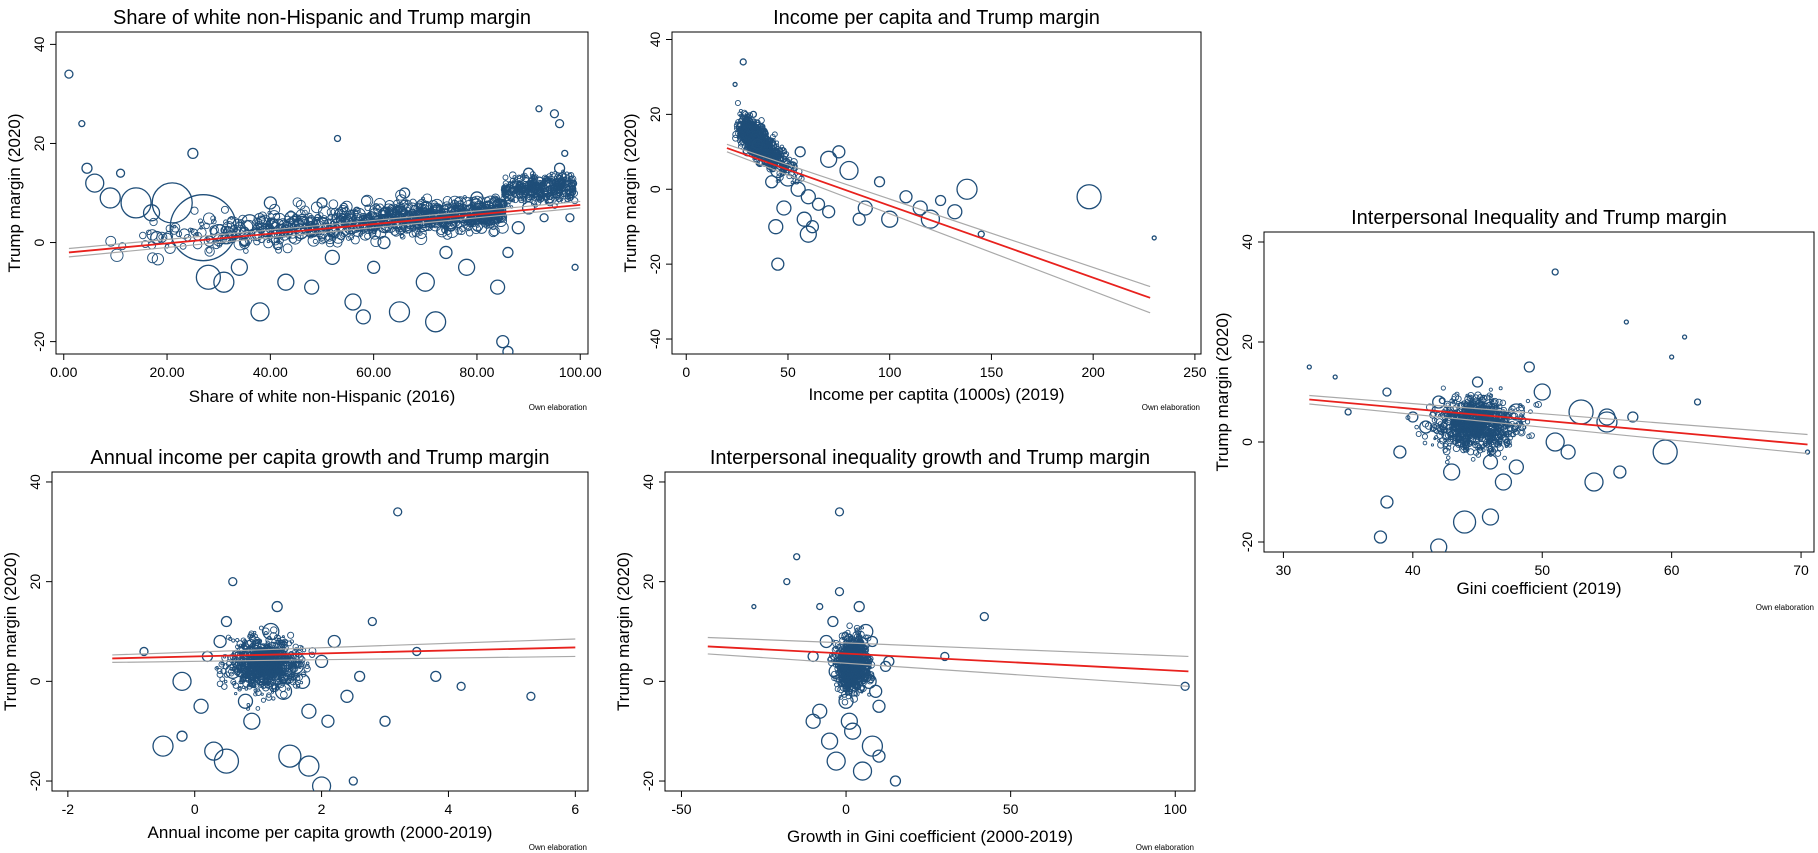  I want to click on fit-line, so click(948, 659).